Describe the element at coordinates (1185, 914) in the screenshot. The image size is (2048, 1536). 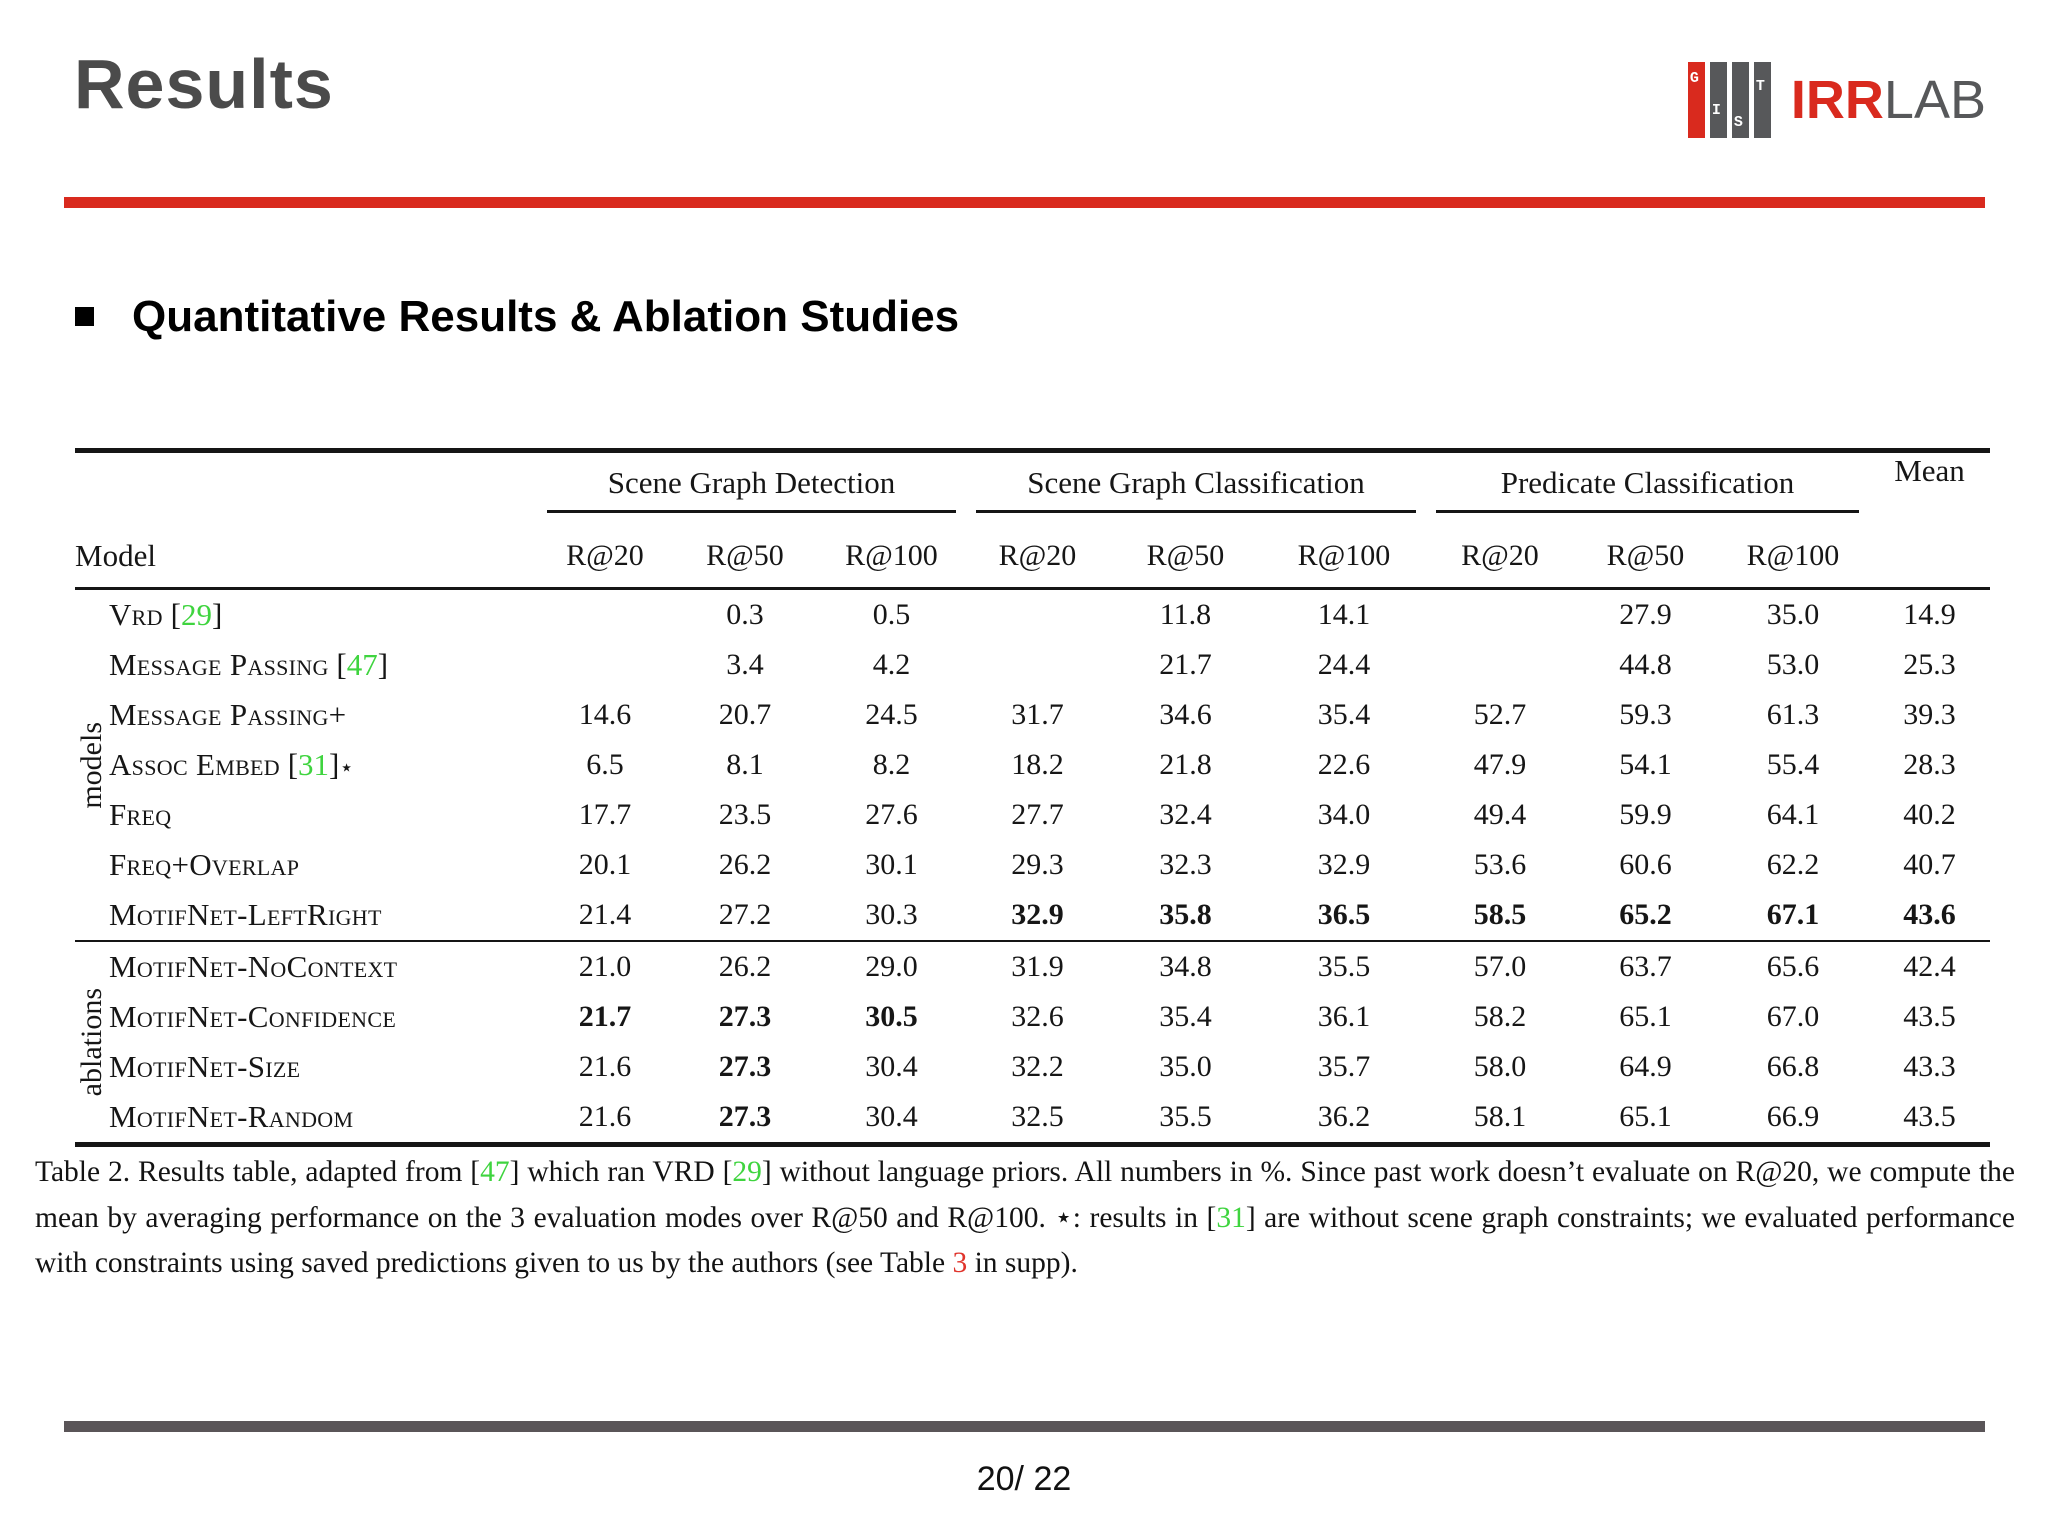
I see `metric-value: 35.8` at that location.